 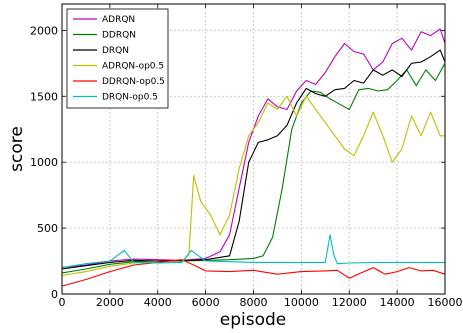 I want to click on y-tick-label: 500, so click(x=47, y=228).